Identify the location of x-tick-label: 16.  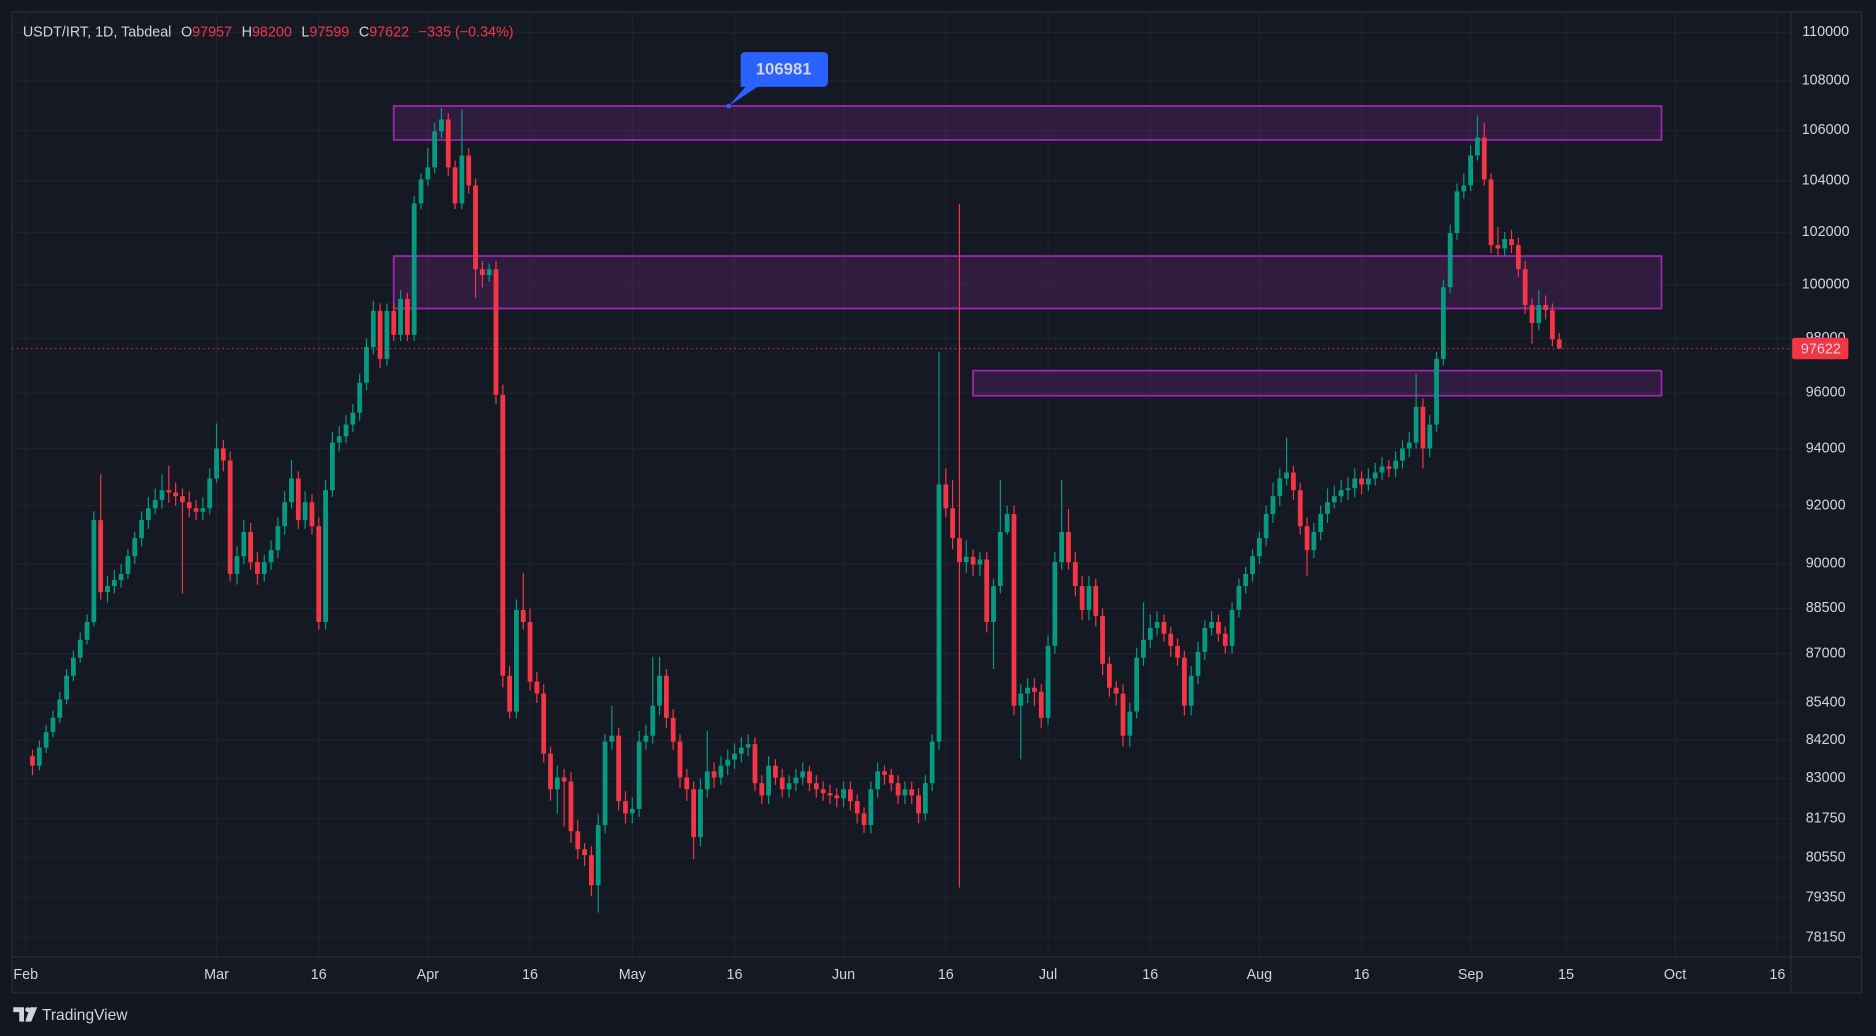
(1150, 975).